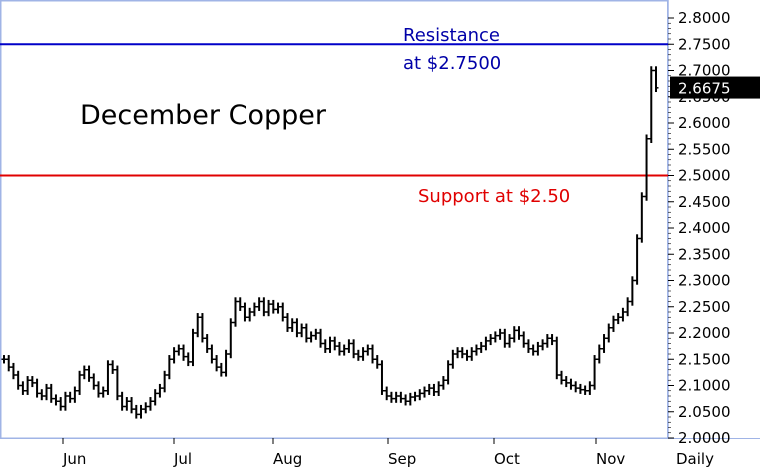 The width and height of the screenshot is (760, 474). I want to click on y-tick-label: 2.7500, so click(704, 44).